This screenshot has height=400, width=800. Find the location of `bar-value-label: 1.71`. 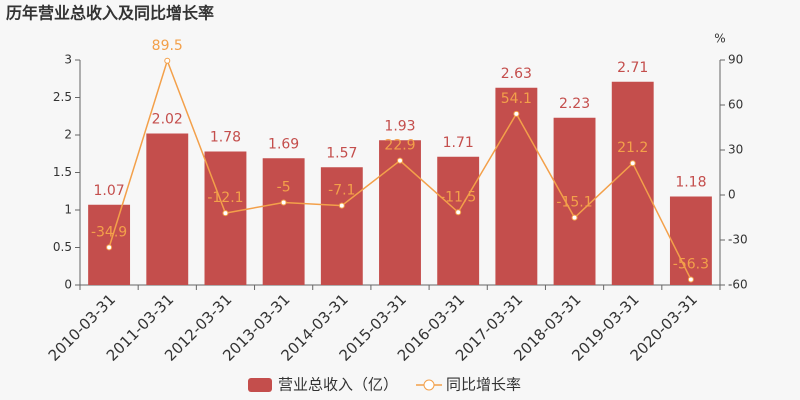

bar-value-label: 1.71 is located at coordinates (458, 143).